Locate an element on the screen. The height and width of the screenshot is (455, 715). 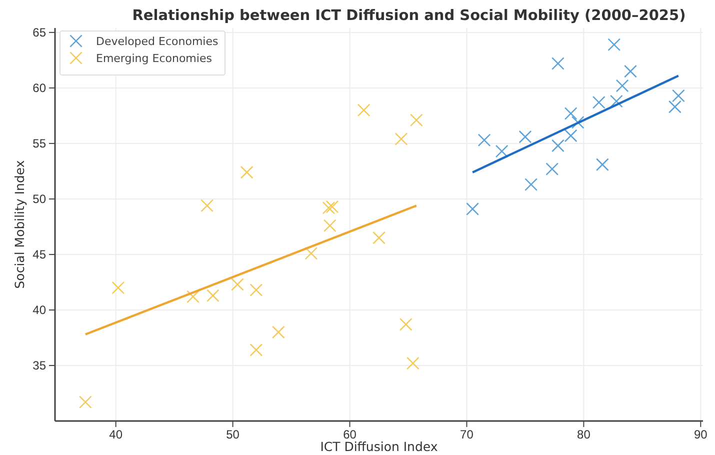
y-tick-label: 55 is located at coordinates (39, 143).